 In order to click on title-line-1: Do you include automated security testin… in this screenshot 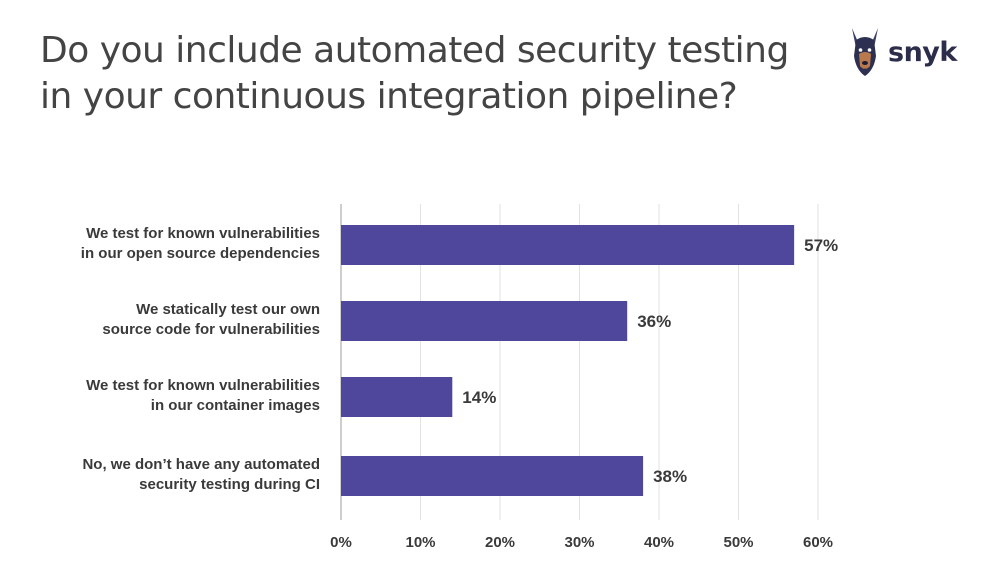, I will do `click(414, 50)`.